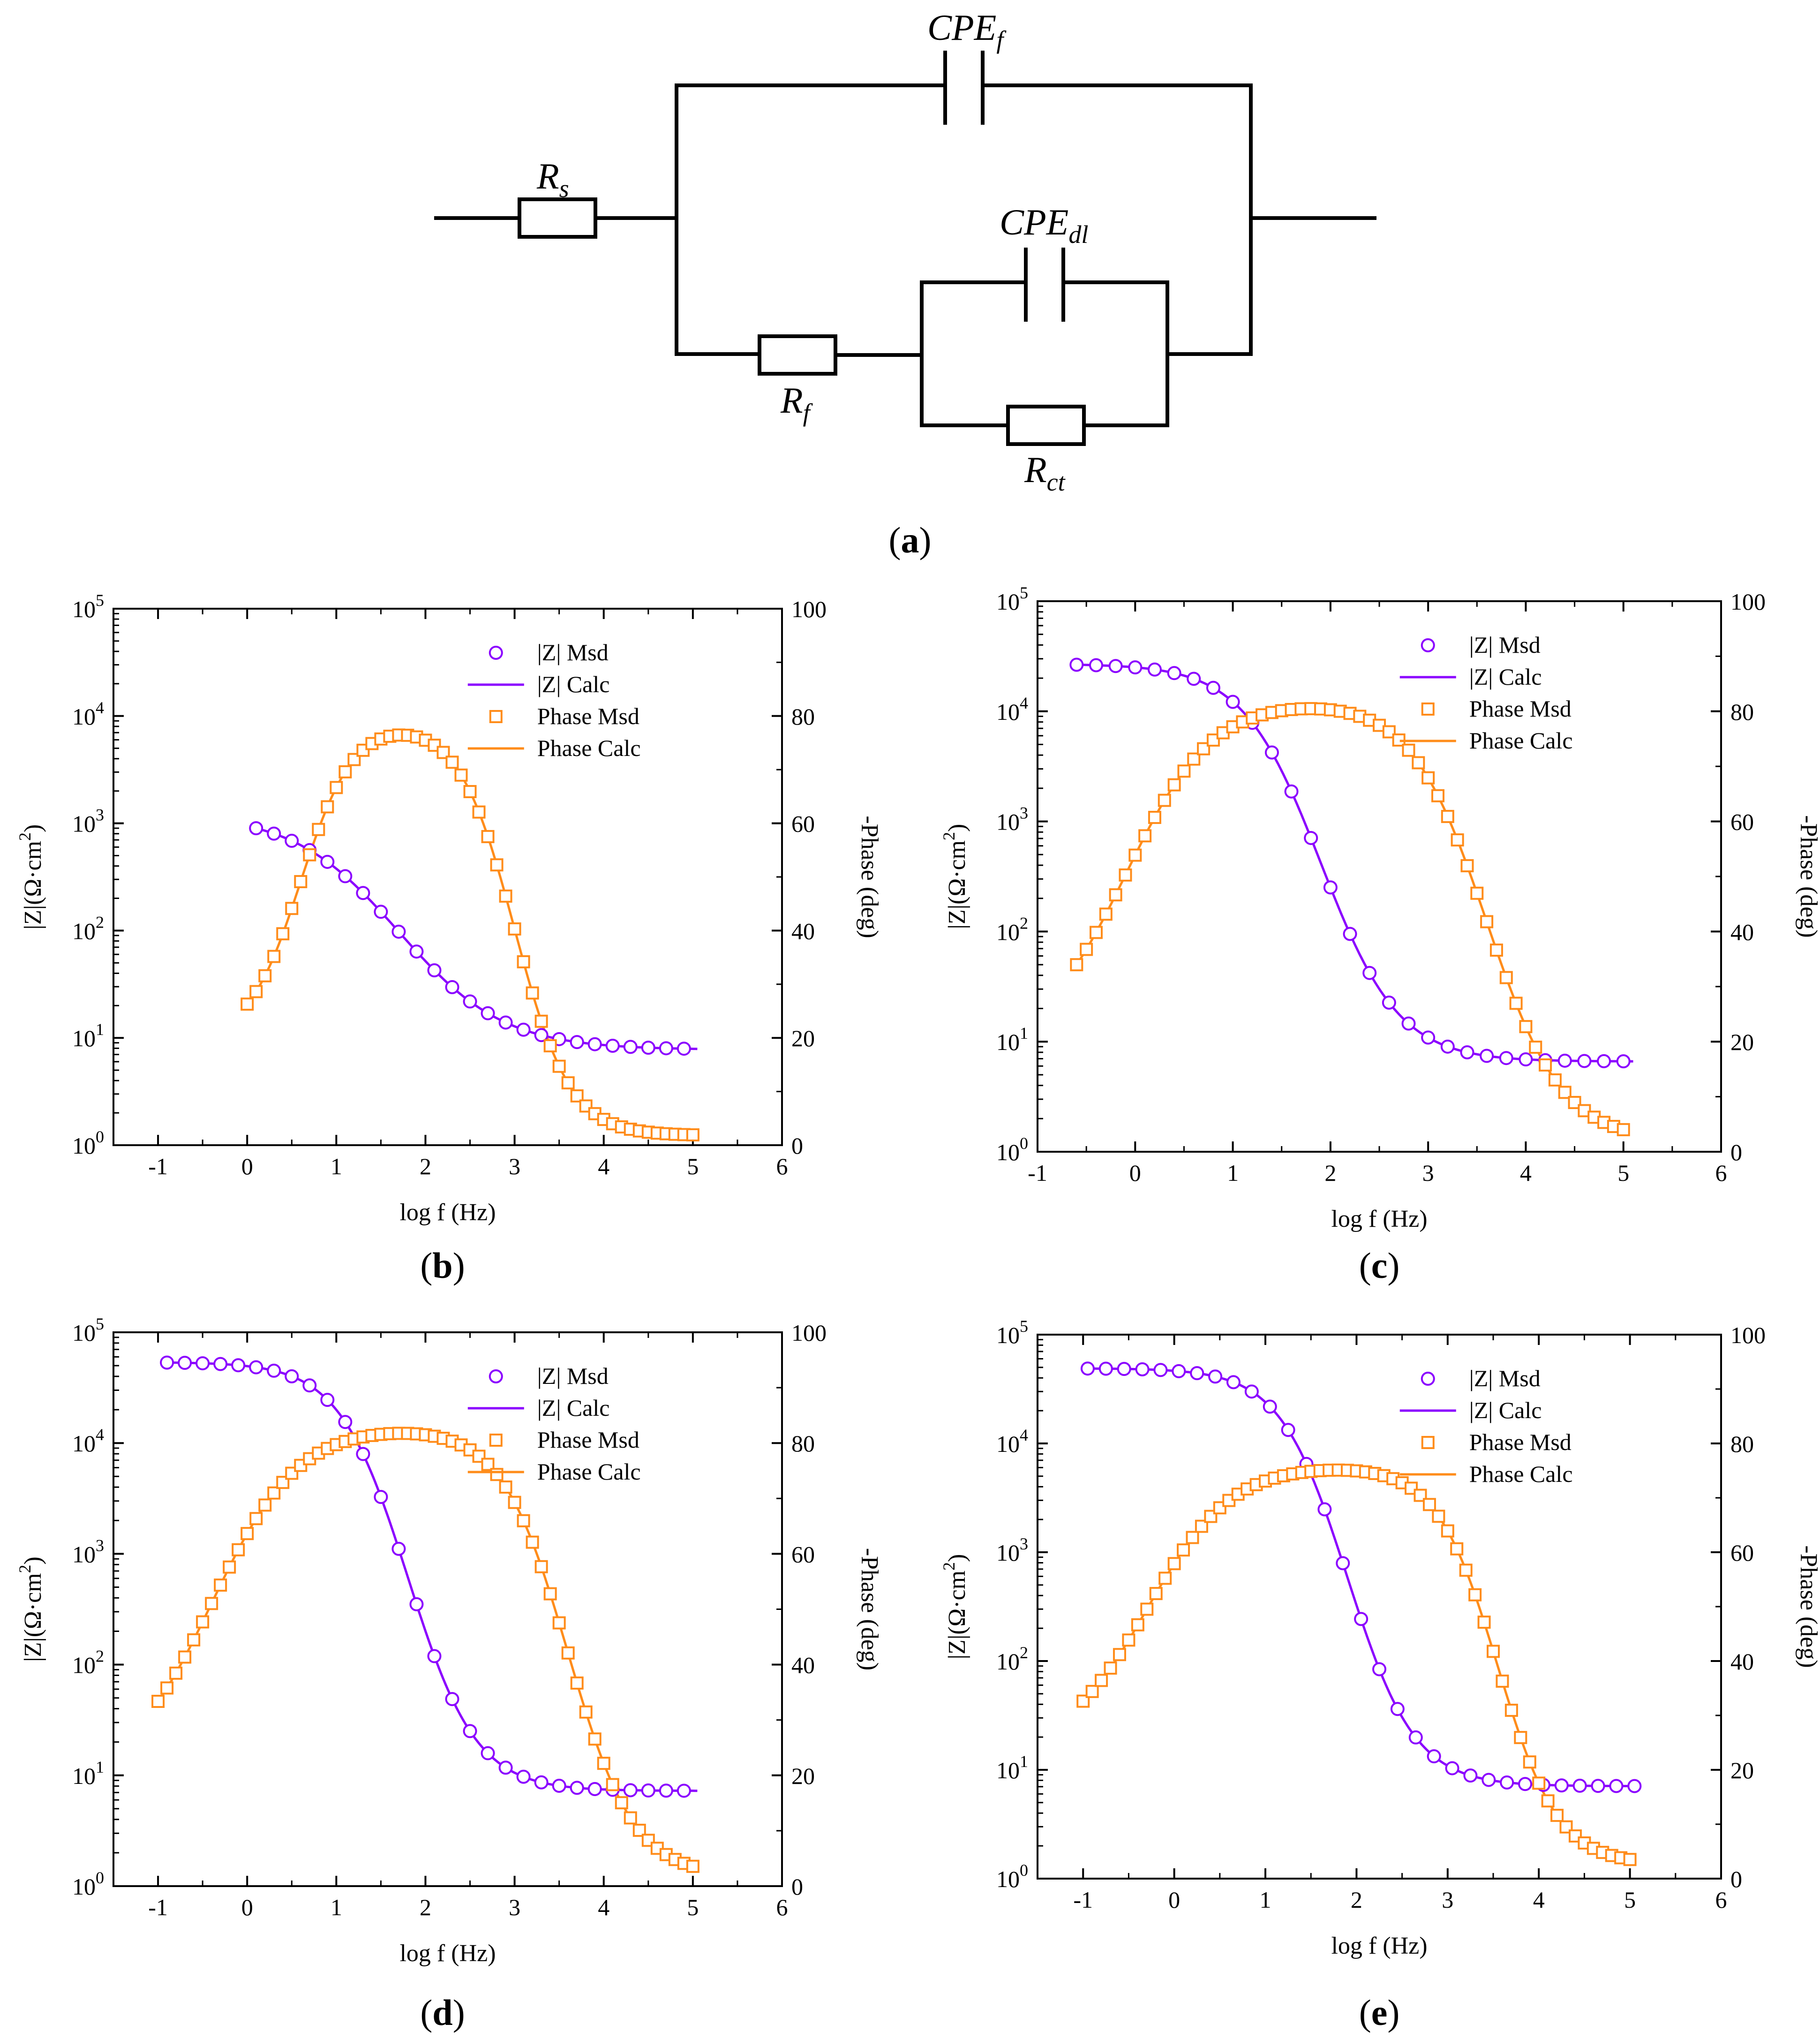  I want to click on y-left-tick-label: 10⁰, so click(1012, 1877).